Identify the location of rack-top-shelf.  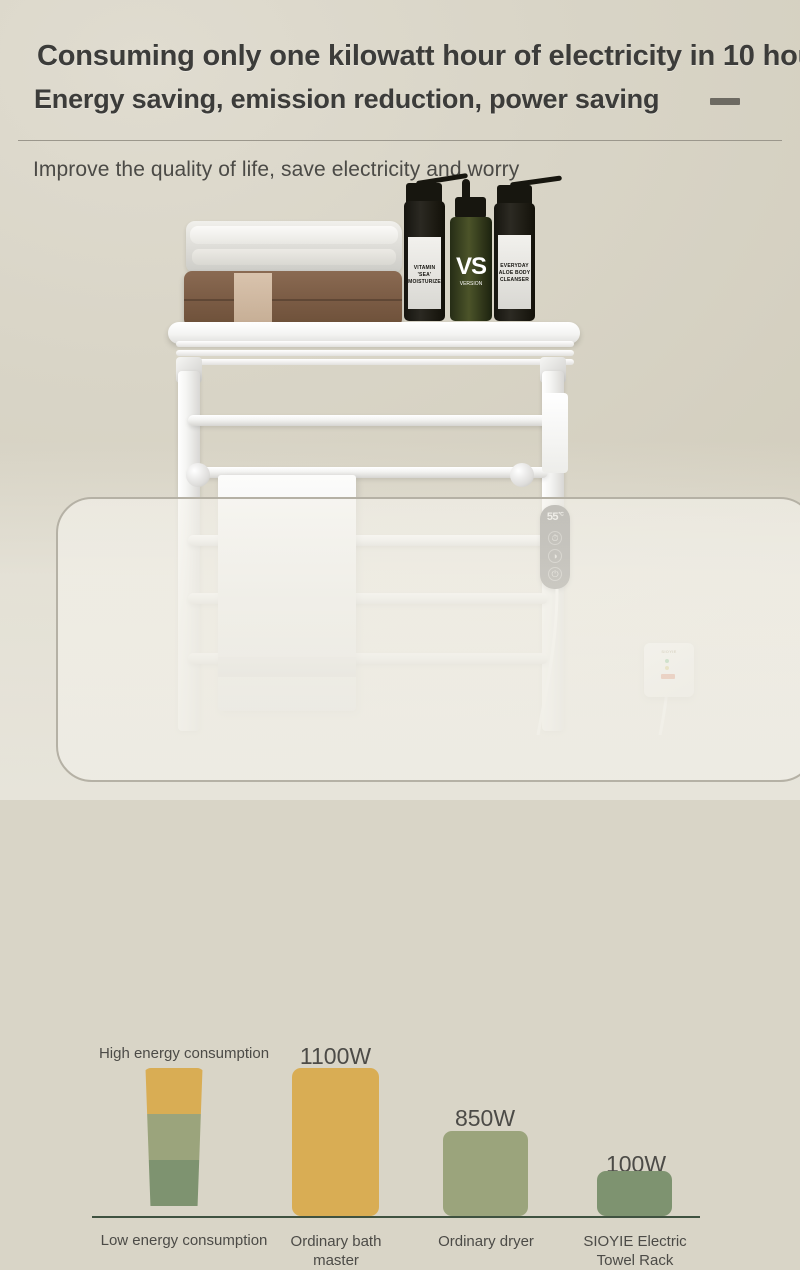
(374, 333).